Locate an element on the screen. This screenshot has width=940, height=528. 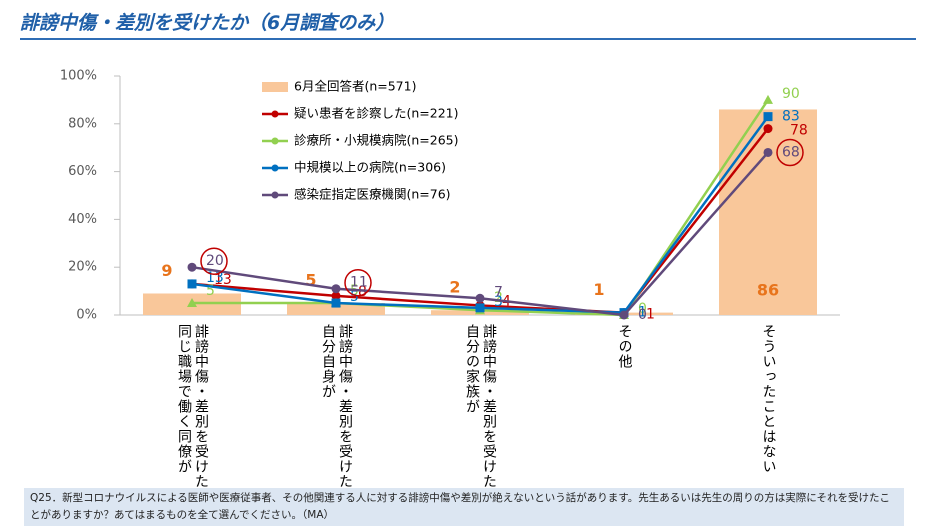
x-tick-label: 誹謗中傷・差別を受けた 同じ職場で働く同僚が is located at coordinates (192, 406).